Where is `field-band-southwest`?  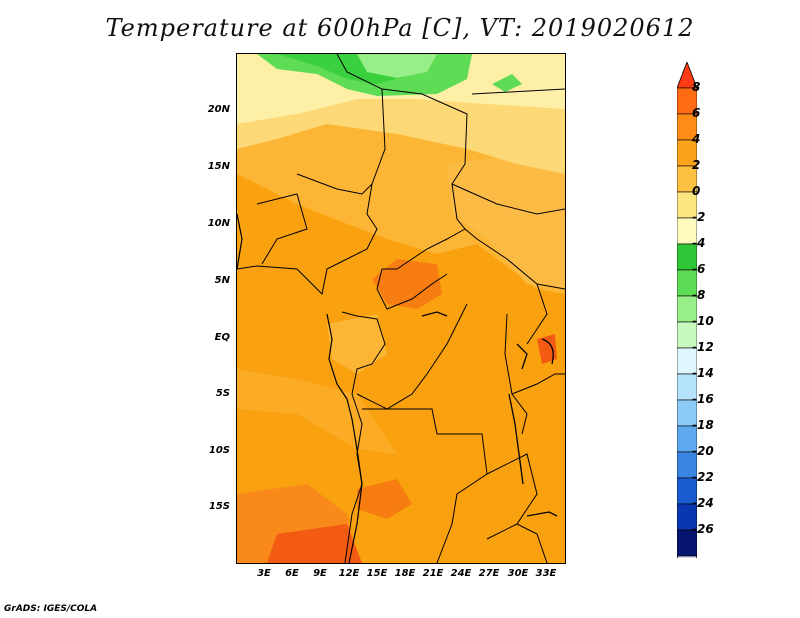
field-band-southwest is located at coordinates (317, 411).